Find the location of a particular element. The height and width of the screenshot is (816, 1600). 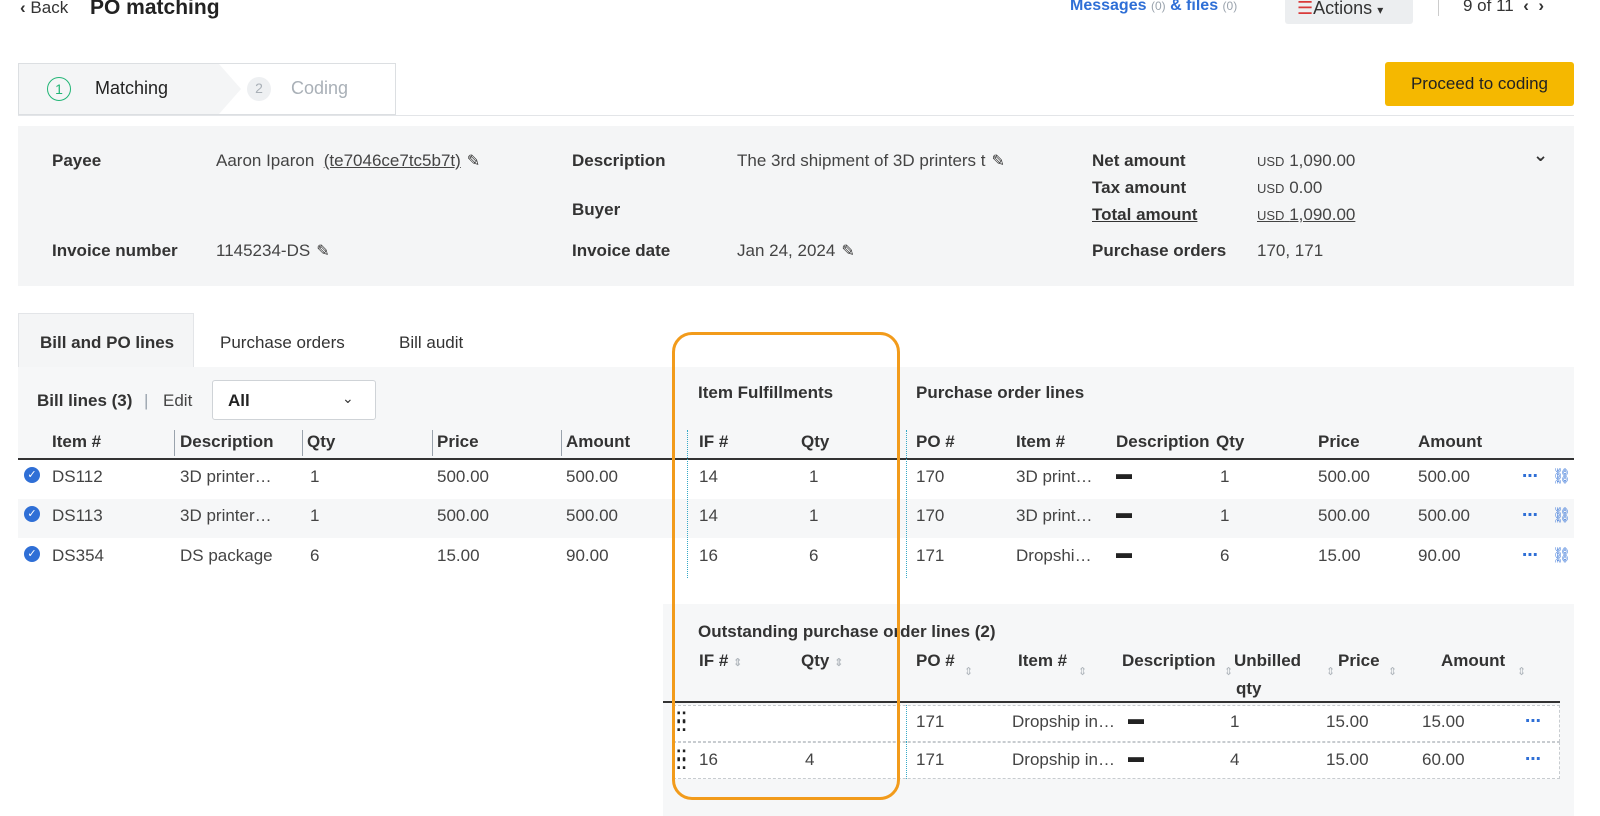

cell-out-unbilled: 4 is located at coordinates (1235, 759).